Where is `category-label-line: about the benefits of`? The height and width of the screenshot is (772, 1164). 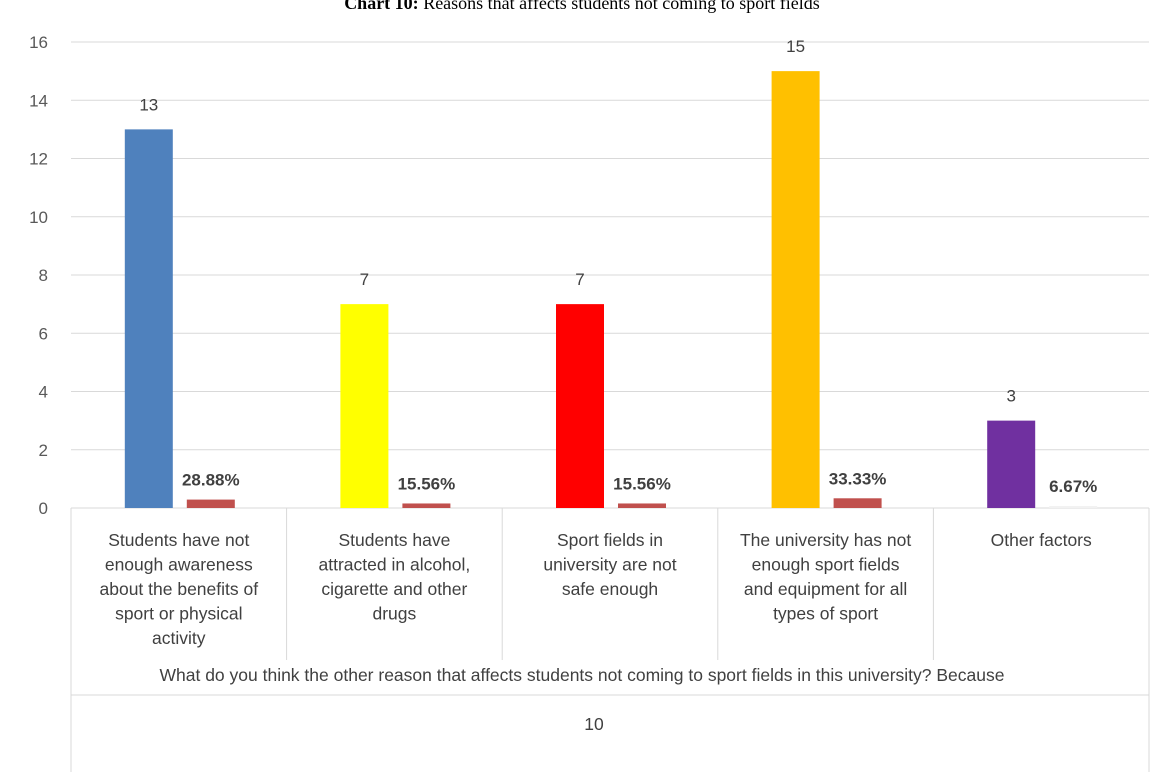
category-label-line: about the benefits of is located at coordinates (179, 589).